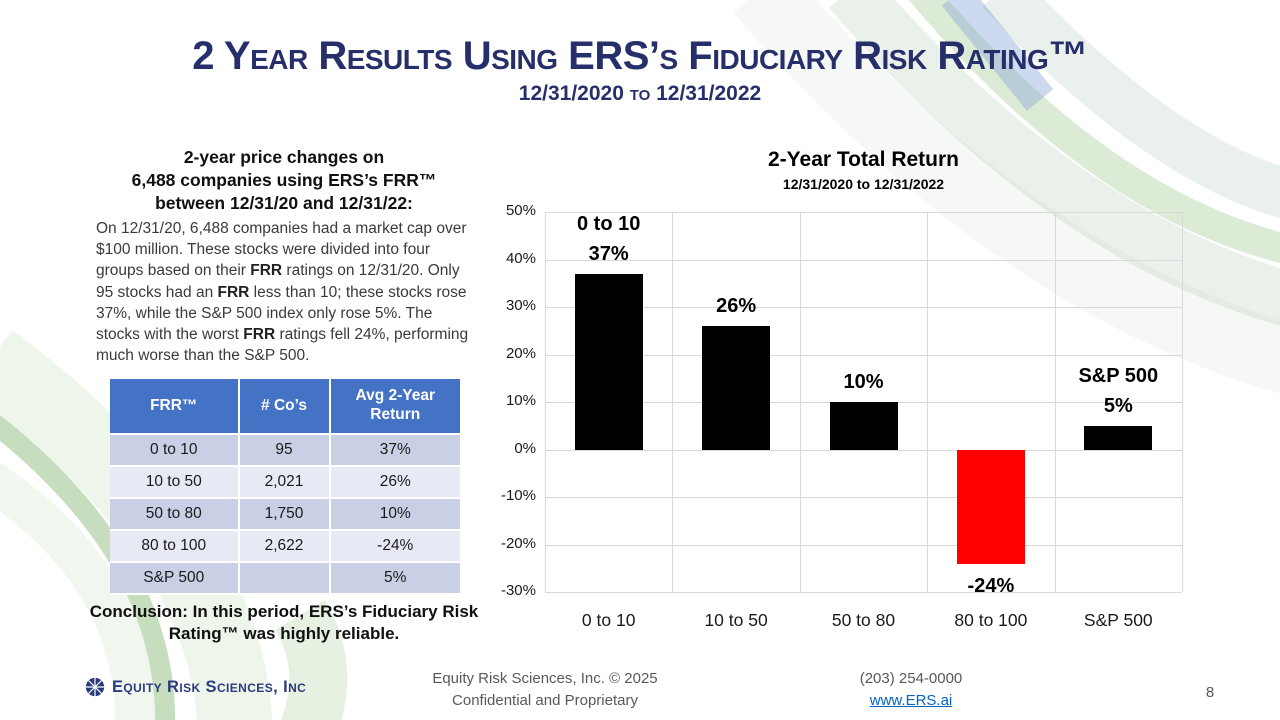 Image resolution: width=1280 pixels, height=720 pixels. I want to click on table-cell: 95, so click(285, 451).